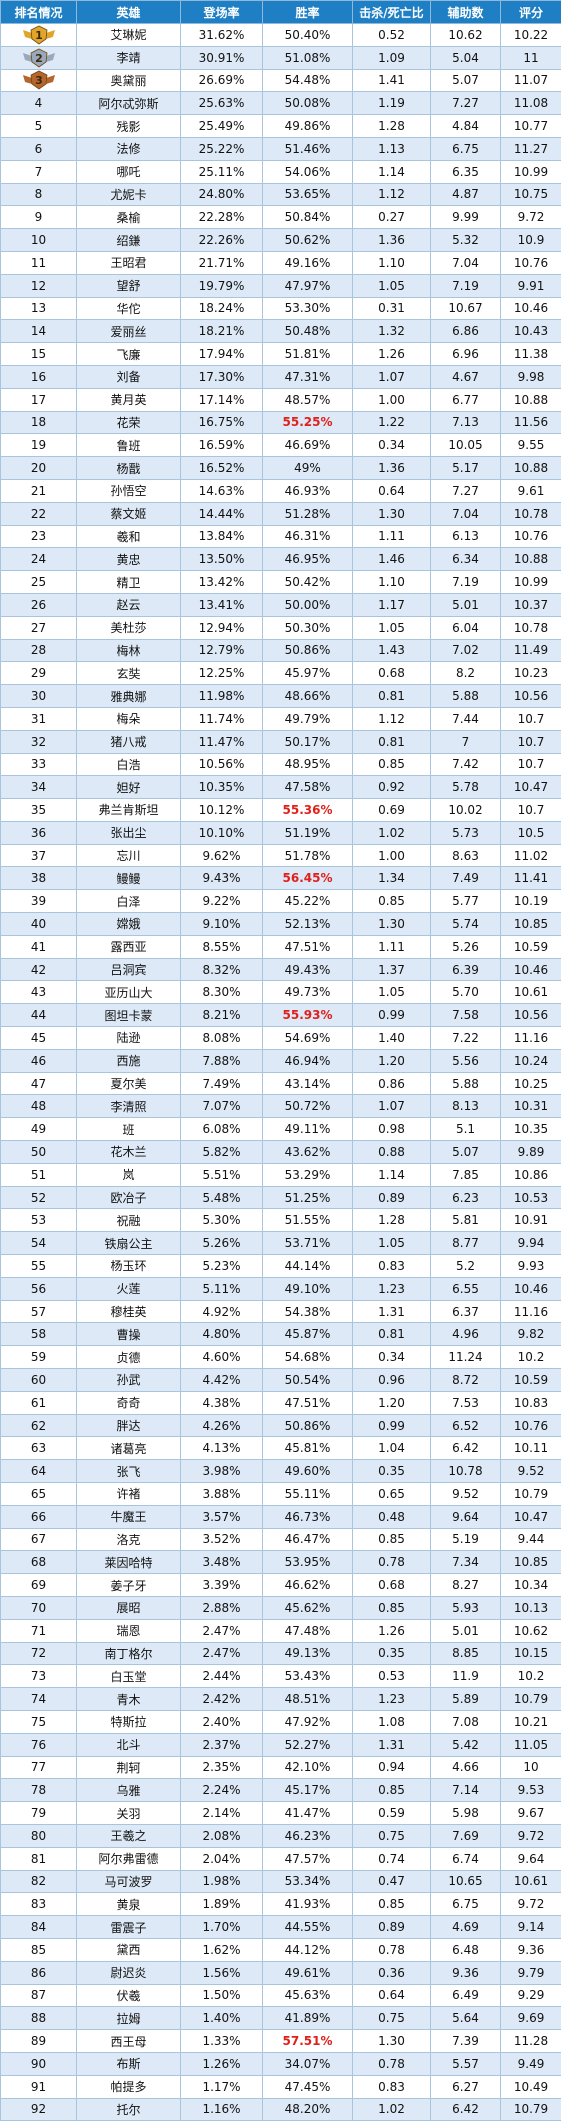  What do you see at coordinates (466, 1972) in the screenshot?
I see `assists-cell: 9.36` at bounding box center [466, 1972].